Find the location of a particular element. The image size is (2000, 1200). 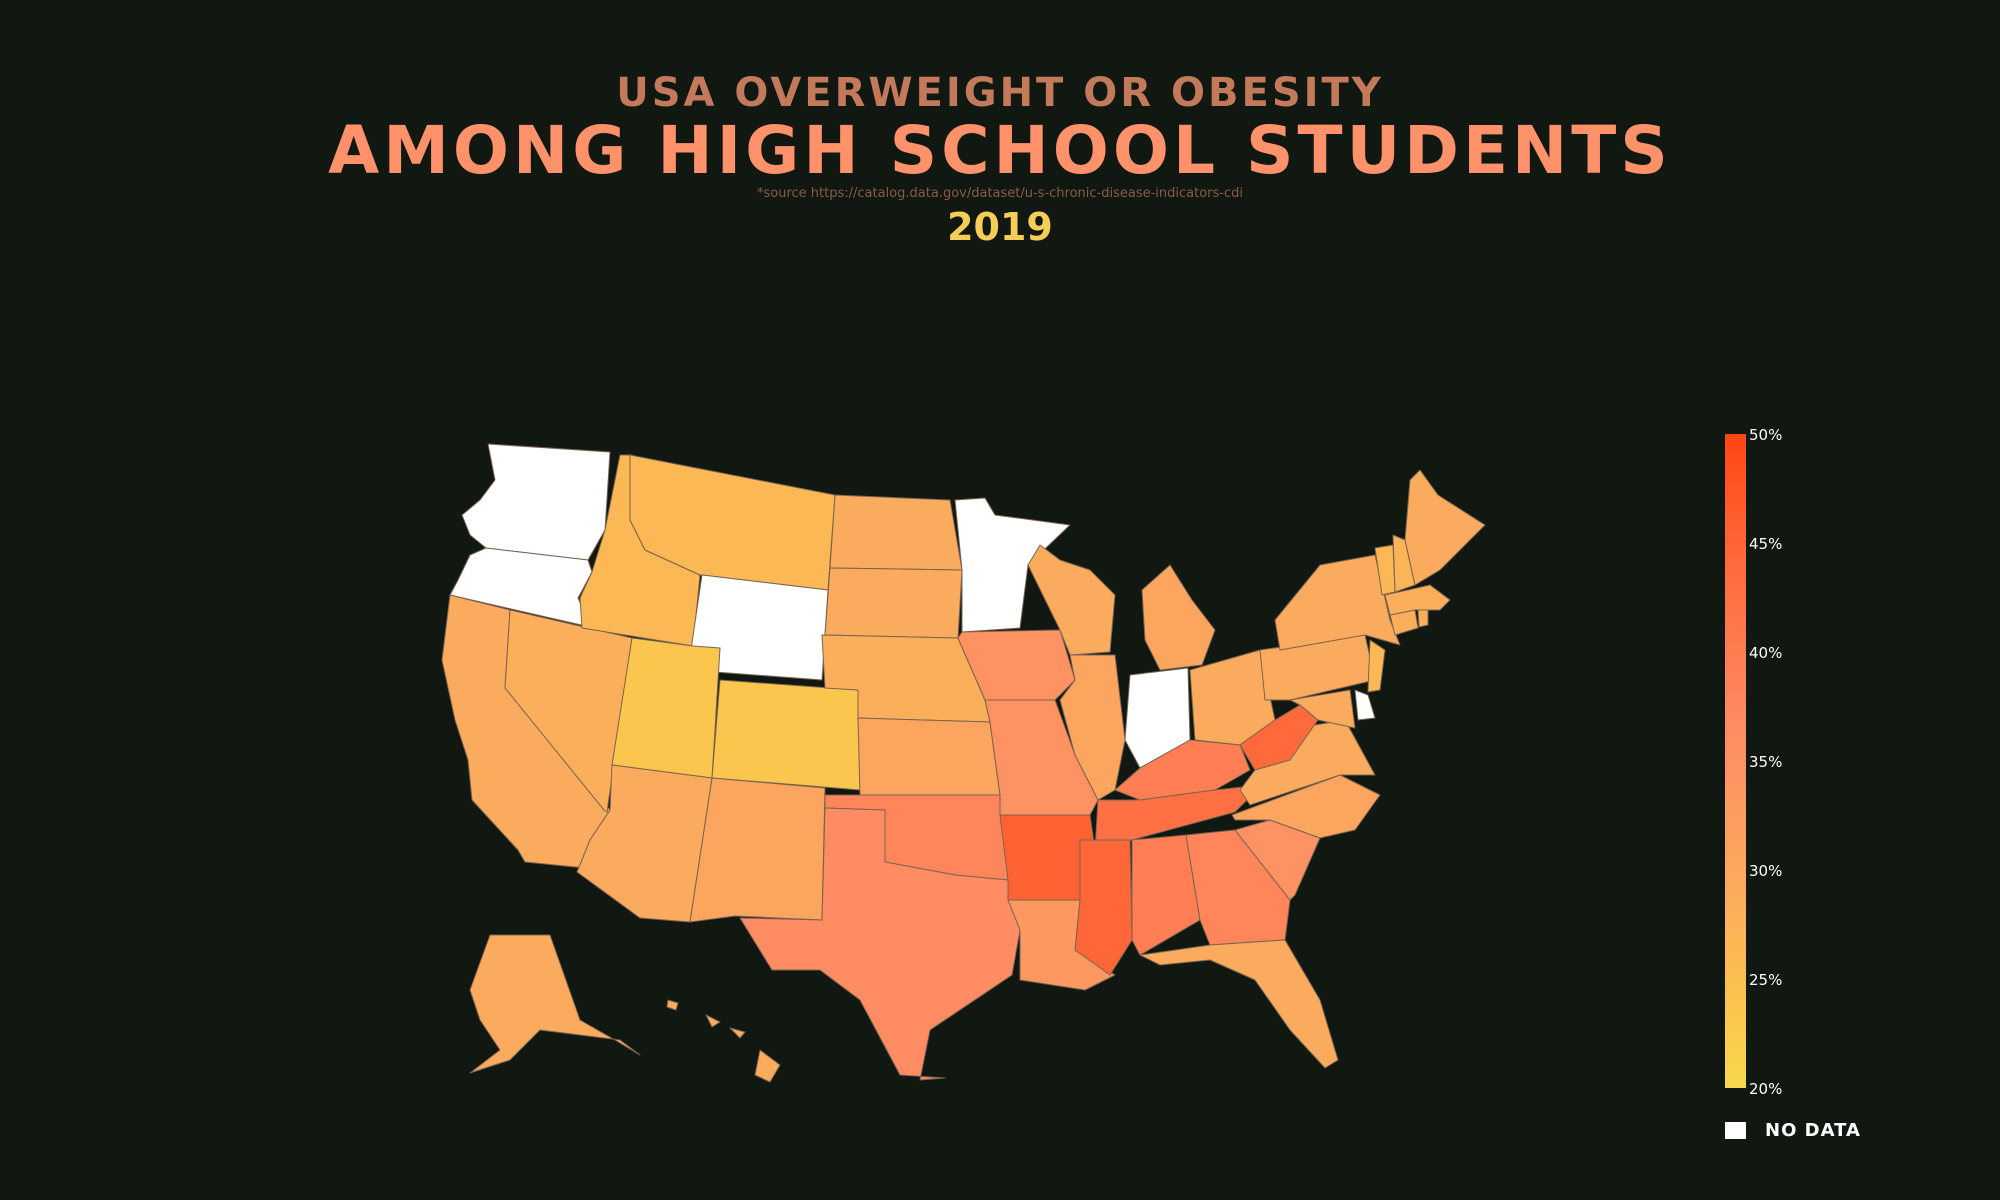

state-fl is located at coordinates (1239, 1004).